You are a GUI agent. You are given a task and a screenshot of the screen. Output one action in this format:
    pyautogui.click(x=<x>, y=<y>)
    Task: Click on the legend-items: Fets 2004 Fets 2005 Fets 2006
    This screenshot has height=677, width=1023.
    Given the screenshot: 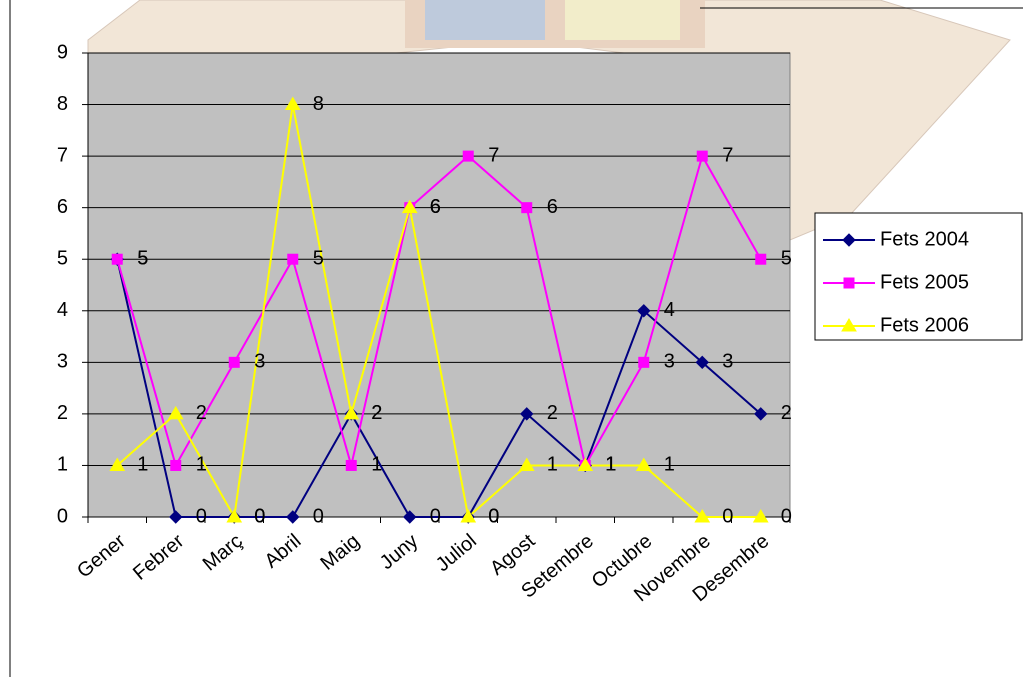 What is the action you would take?
    pyautogui.click(x=896, y=282)
    